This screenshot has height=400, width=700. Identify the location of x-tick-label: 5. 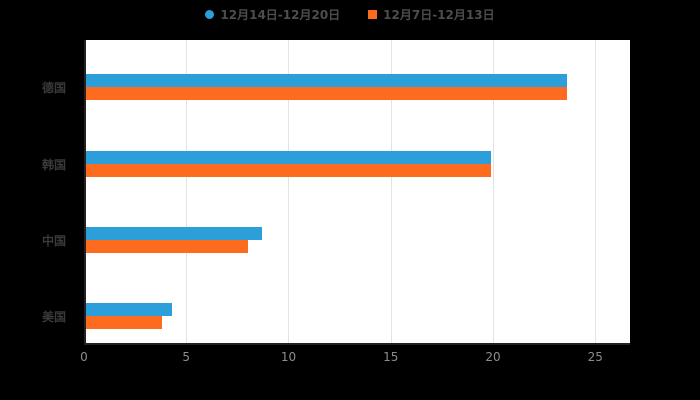
(186, 357).